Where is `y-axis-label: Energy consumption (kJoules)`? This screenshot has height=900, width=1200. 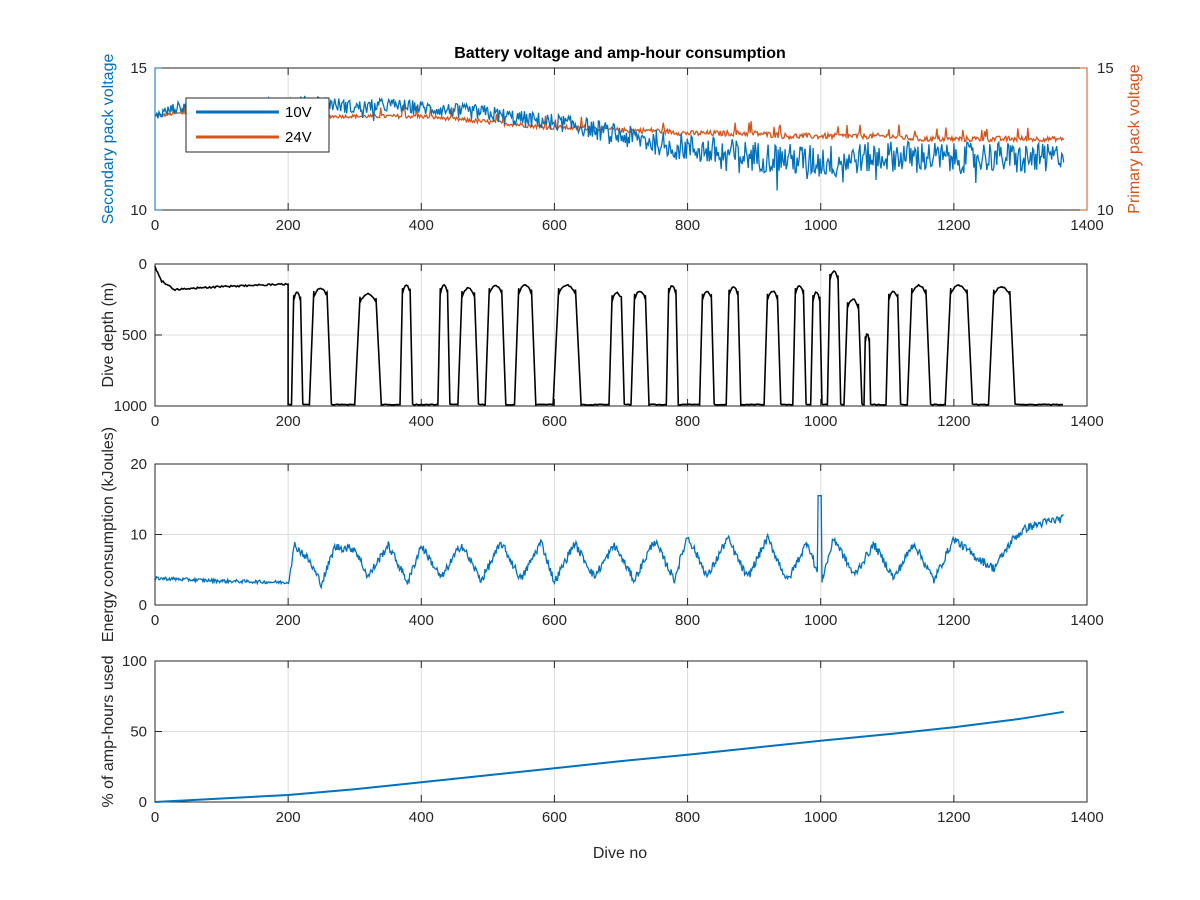 y-axis-label: Energy consumption (kJoules) is located at coordinates (108, 534).